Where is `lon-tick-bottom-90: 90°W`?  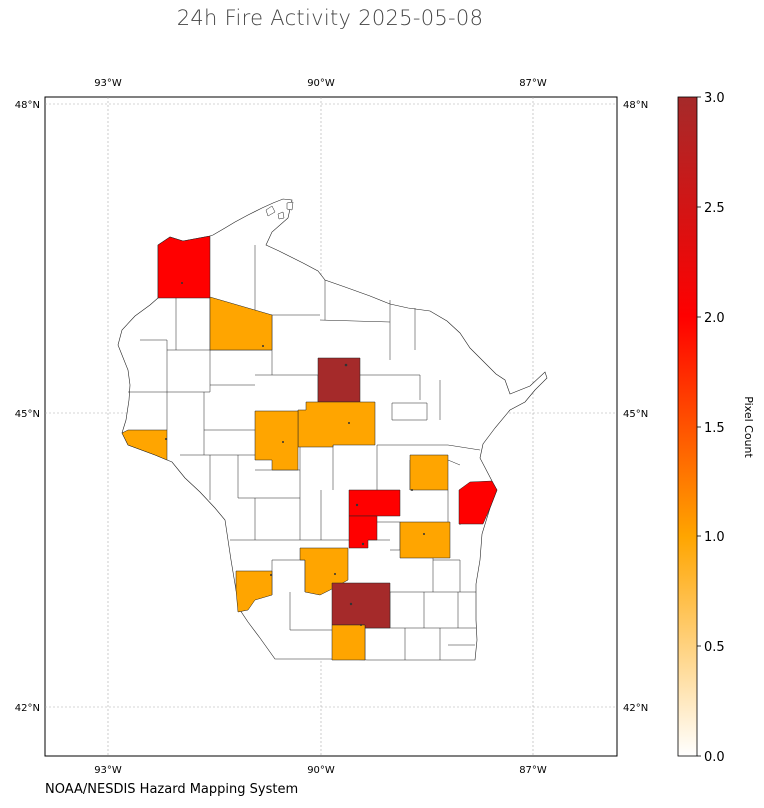 lon-tick-bottom-90: 90°W is located at coordinates (321, 770).